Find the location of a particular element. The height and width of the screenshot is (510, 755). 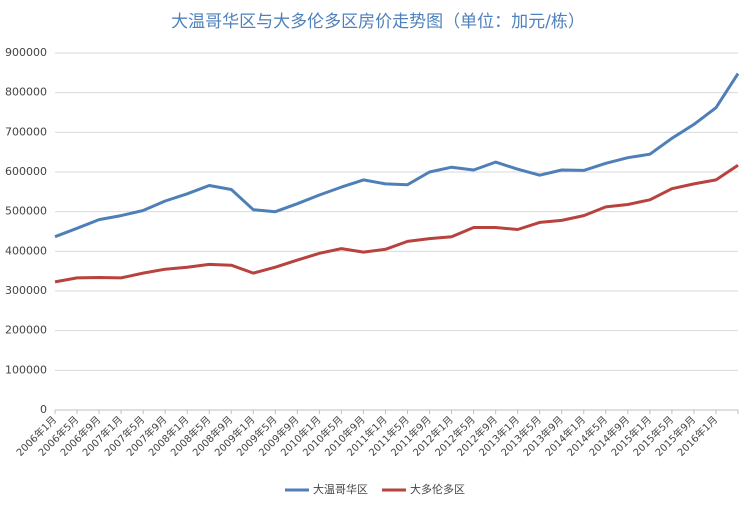

y-tick-label: 700000 is located at coordinates (26, 131).